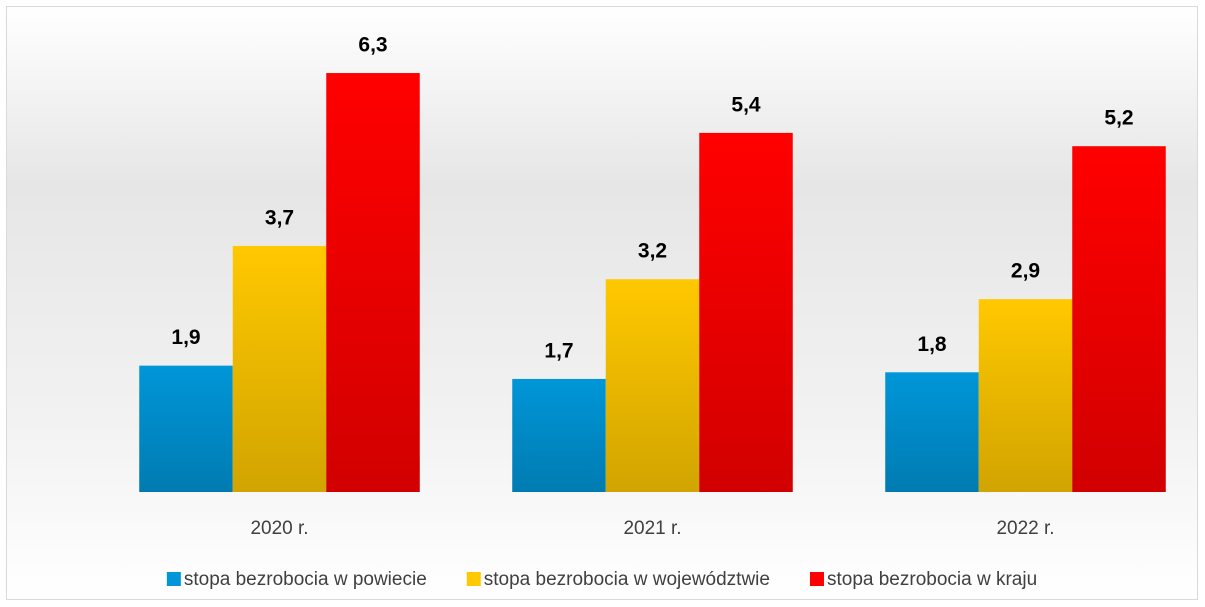 Image resolution: width=1205 pixels, height=607 pixels. What do you see at coordinates (932, 579) in the screenshot?
I see `legend-label: stopa bezrobocia w kraju` at bounding box center [932, 579].